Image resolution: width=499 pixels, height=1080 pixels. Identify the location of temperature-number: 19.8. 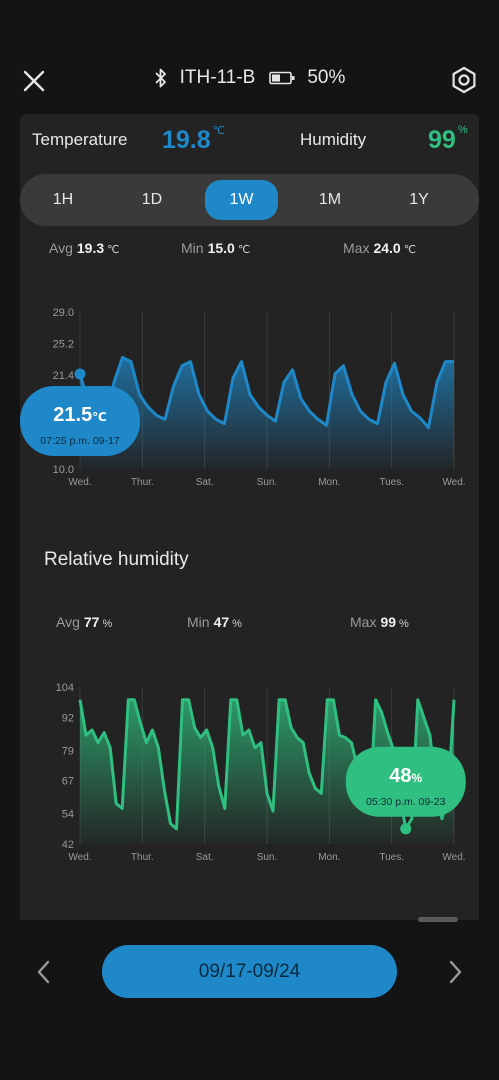
(186, 140).